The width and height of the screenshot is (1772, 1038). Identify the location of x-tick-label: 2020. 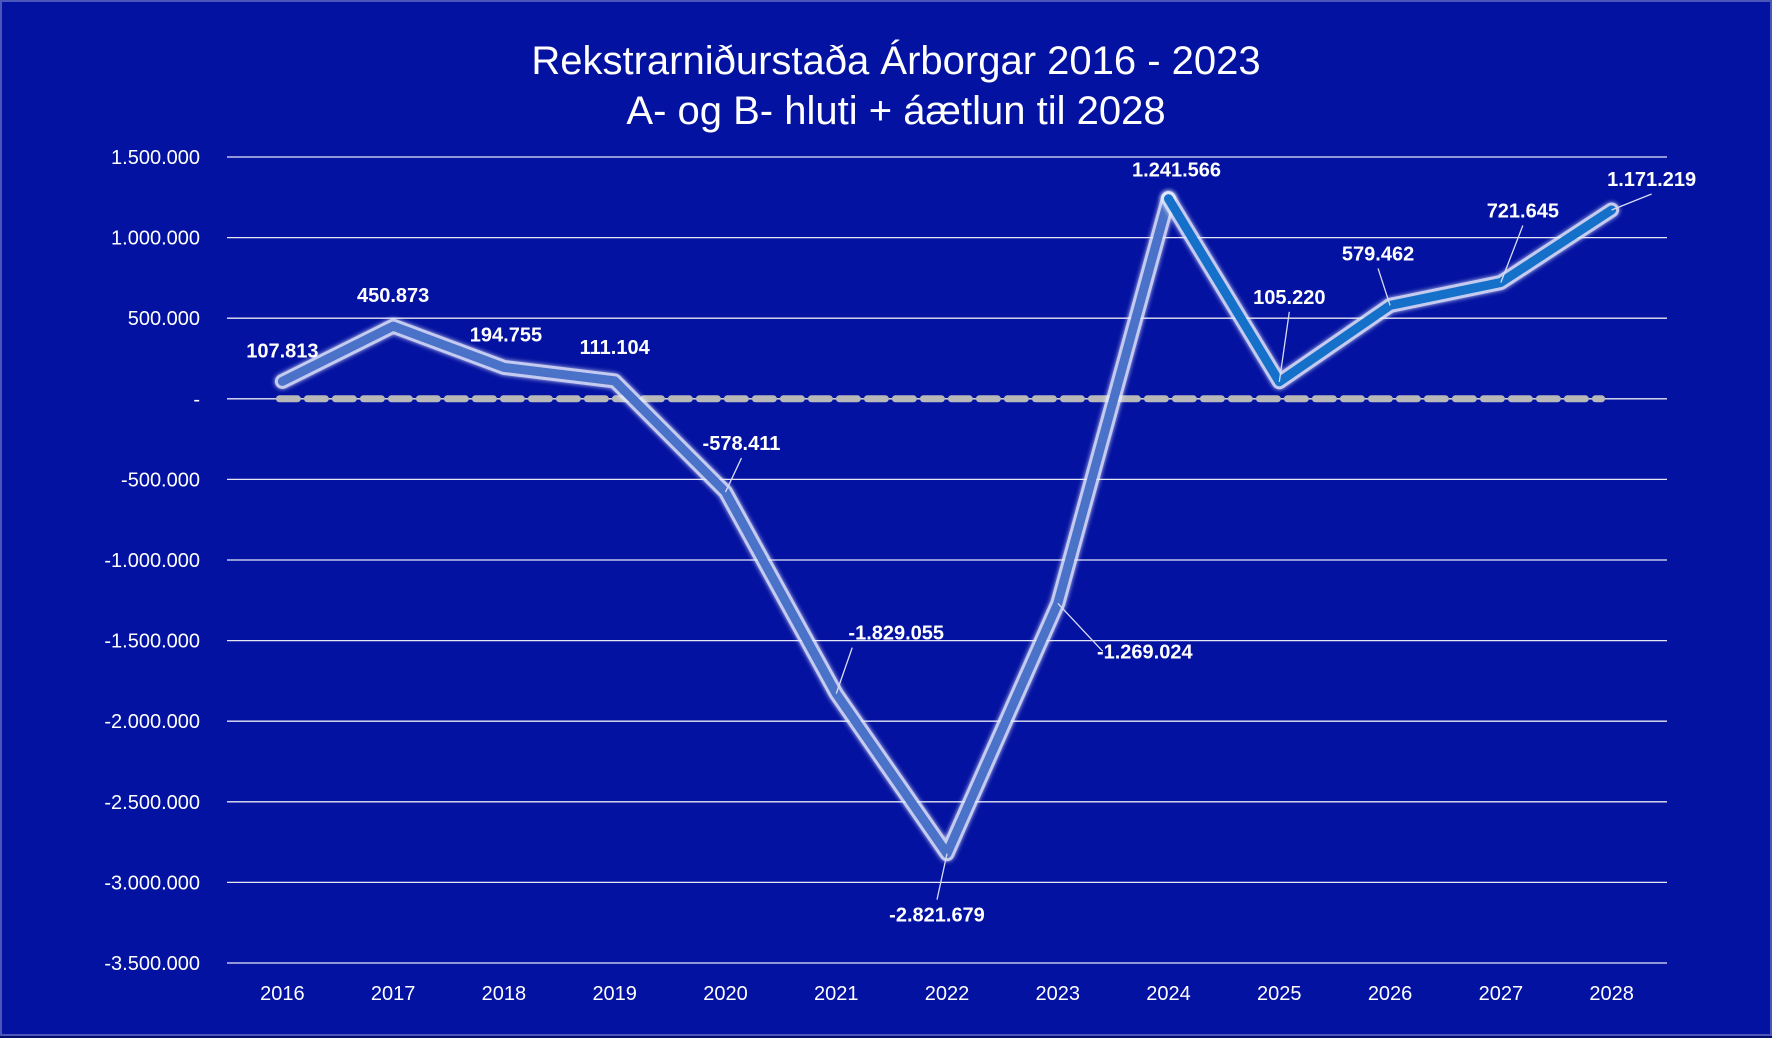
(725, 994).